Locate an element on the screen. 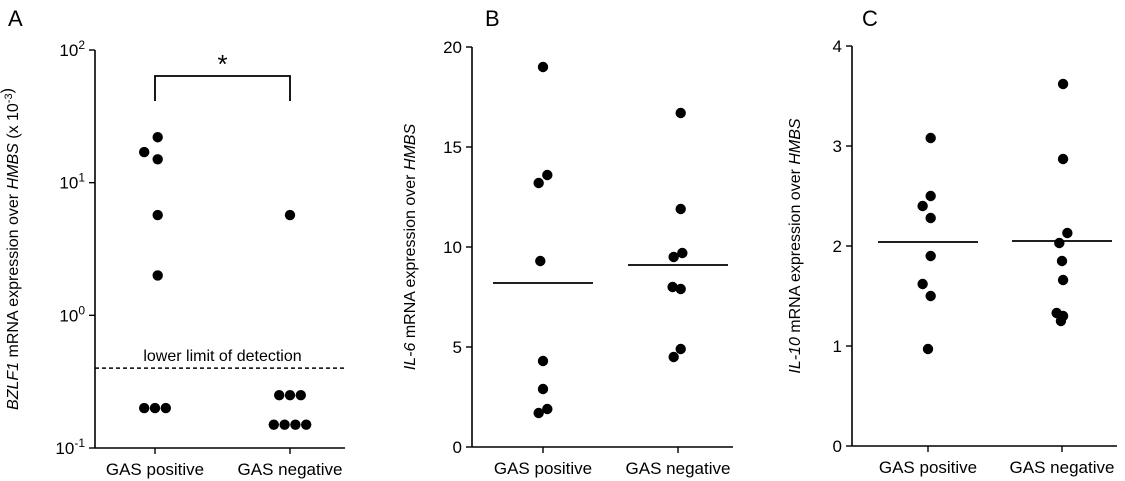 The height and width of the screenshot is (481, 1125). y-tick-label: 3 is located at coordinates (837, 146).